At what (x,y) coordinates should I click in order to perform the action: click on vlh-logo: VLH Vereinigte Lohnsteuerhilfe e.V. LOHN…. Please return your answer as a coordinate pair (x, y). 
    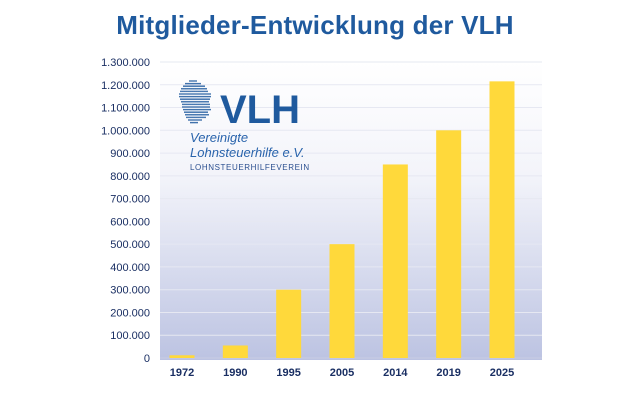
    Looking at the image, I should click on (251, 127).